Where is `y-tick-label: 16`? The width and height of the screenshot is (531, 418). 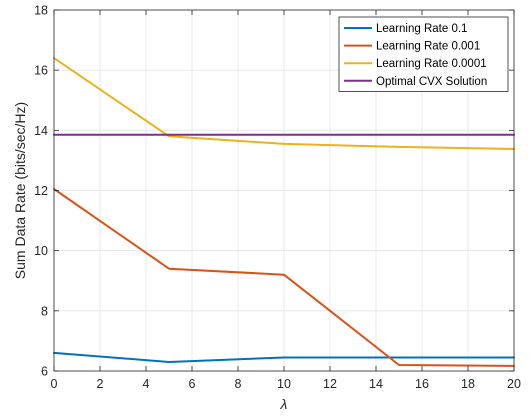 y-tick-label: 16 is located at coordinates (41, 71).